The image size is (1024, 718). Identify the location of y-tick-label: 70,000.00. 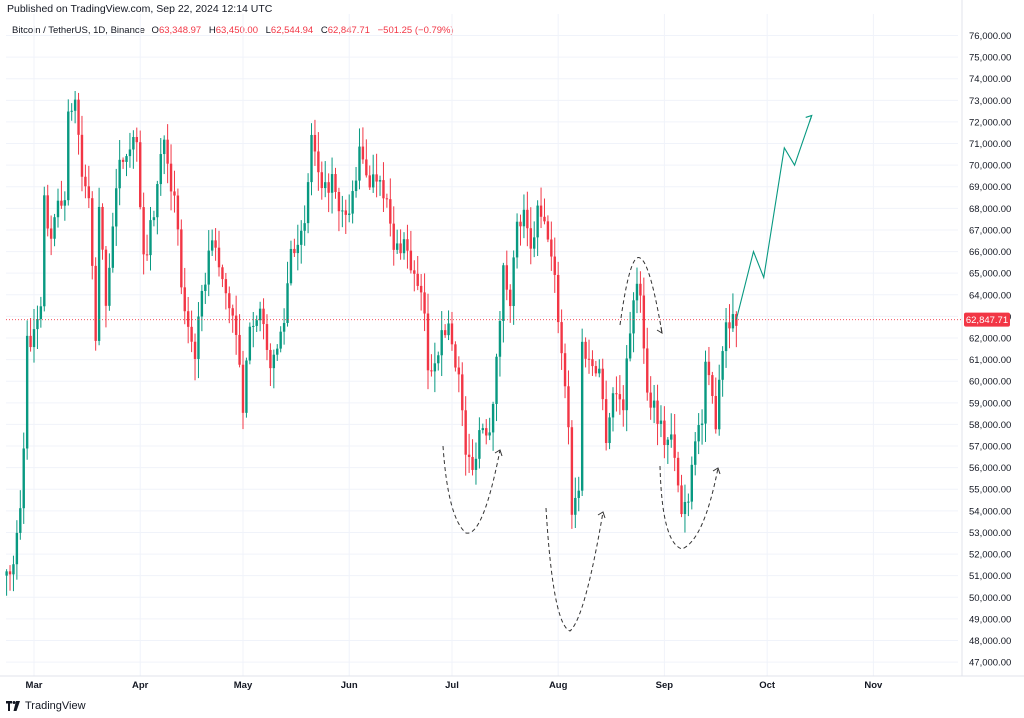
(990, 166).